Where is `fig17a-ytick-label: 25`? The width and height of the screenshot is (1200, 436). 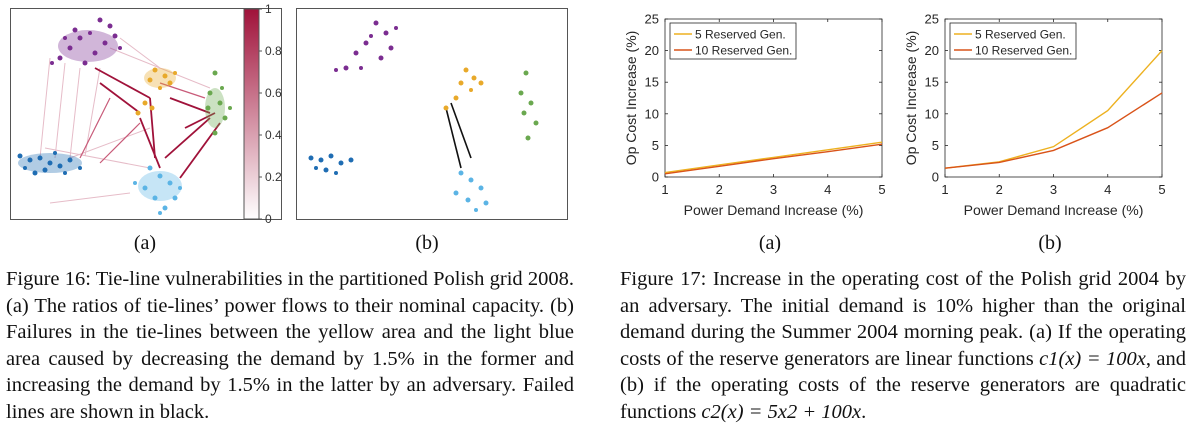
fig17a-ytick-label: 25 is located at coordinates (652, 19).